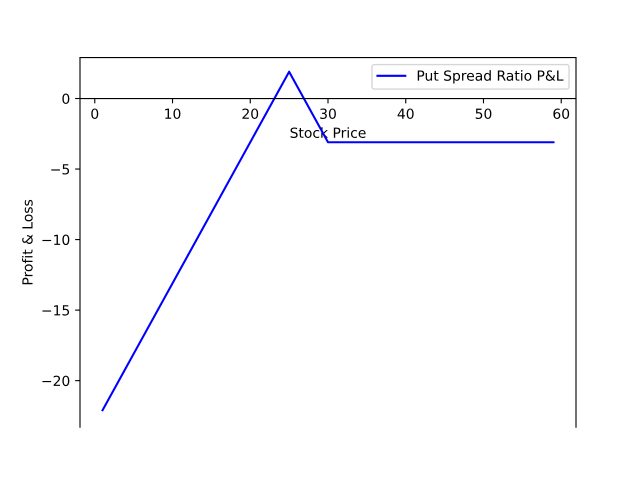 The height and width of the screenshot is (480, 640). Describe the element at coordinates (561, 113) in the screenshot. I see `x-tick-label: 60` at that location.